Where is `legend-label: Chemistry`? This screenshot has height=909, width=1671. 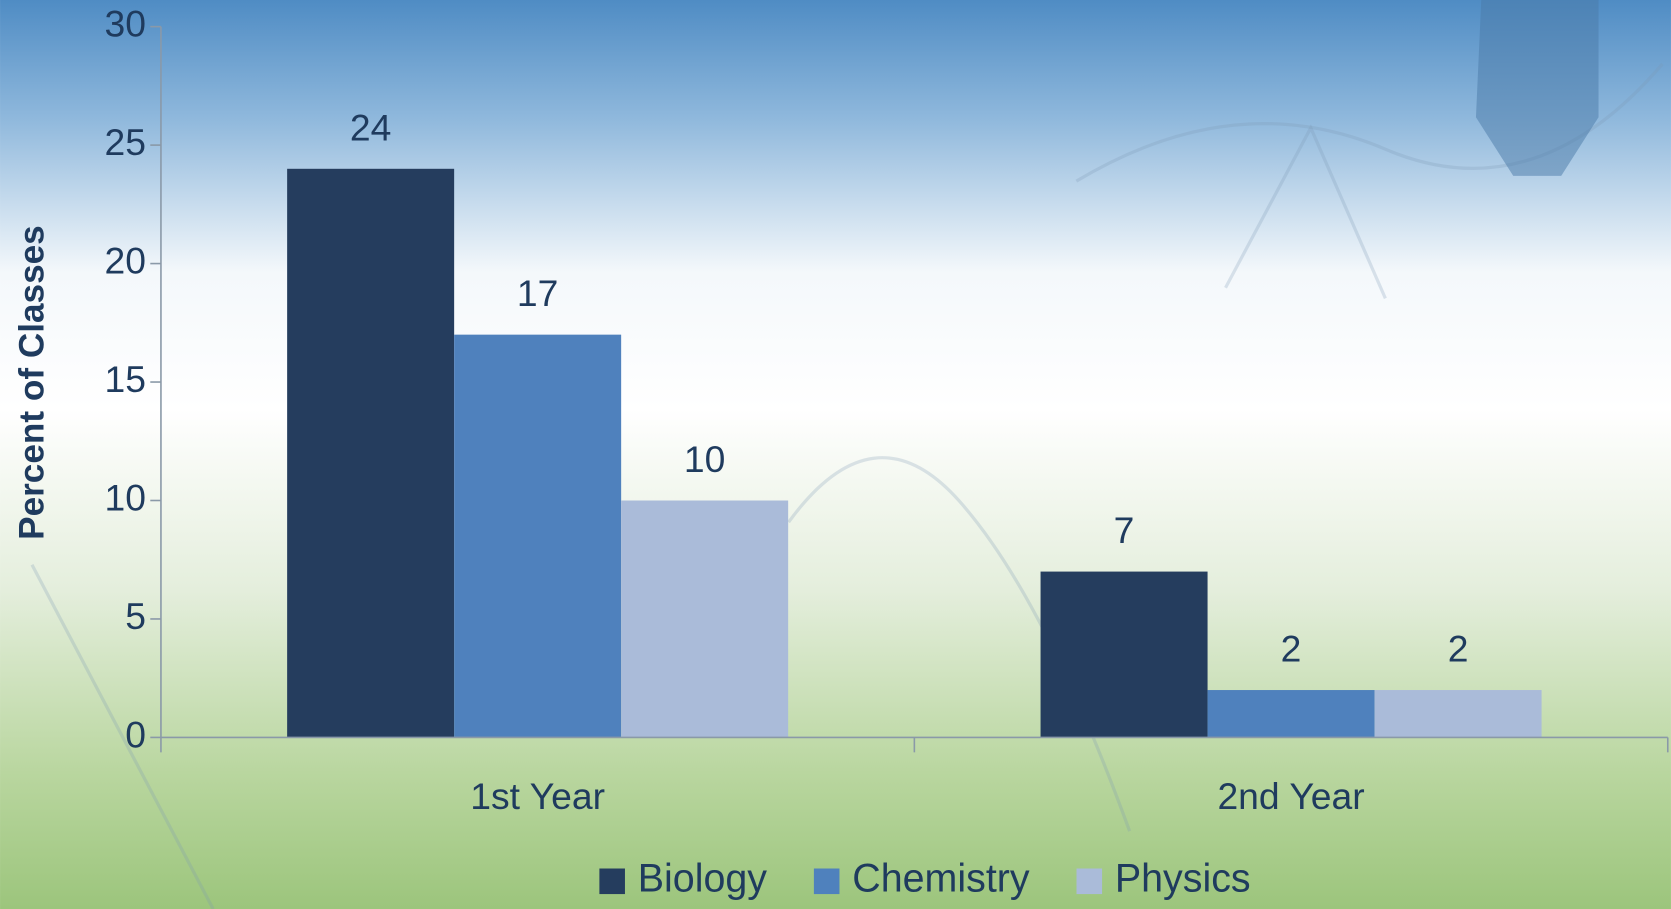
legend-label: Chemistry is located at coordinates (941, 879).